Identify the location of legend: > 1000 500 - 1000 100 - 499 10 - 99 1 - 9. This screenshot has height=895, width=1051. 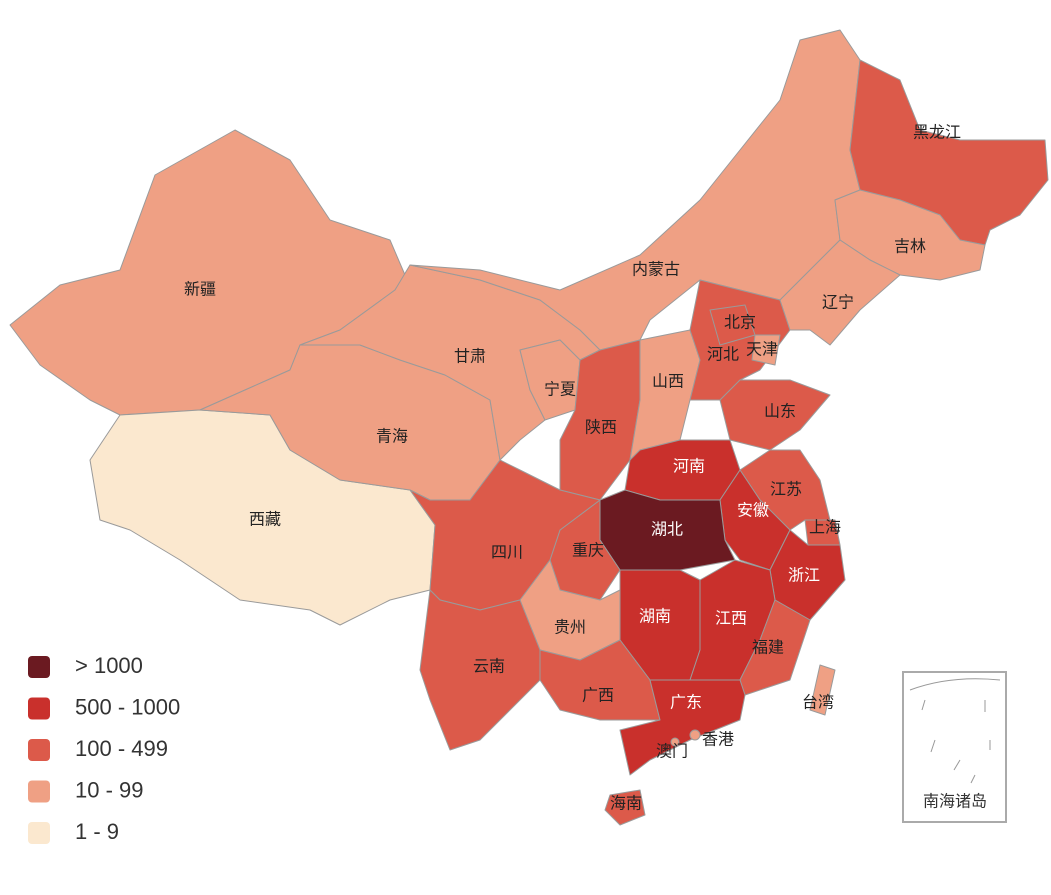
(104, 748).